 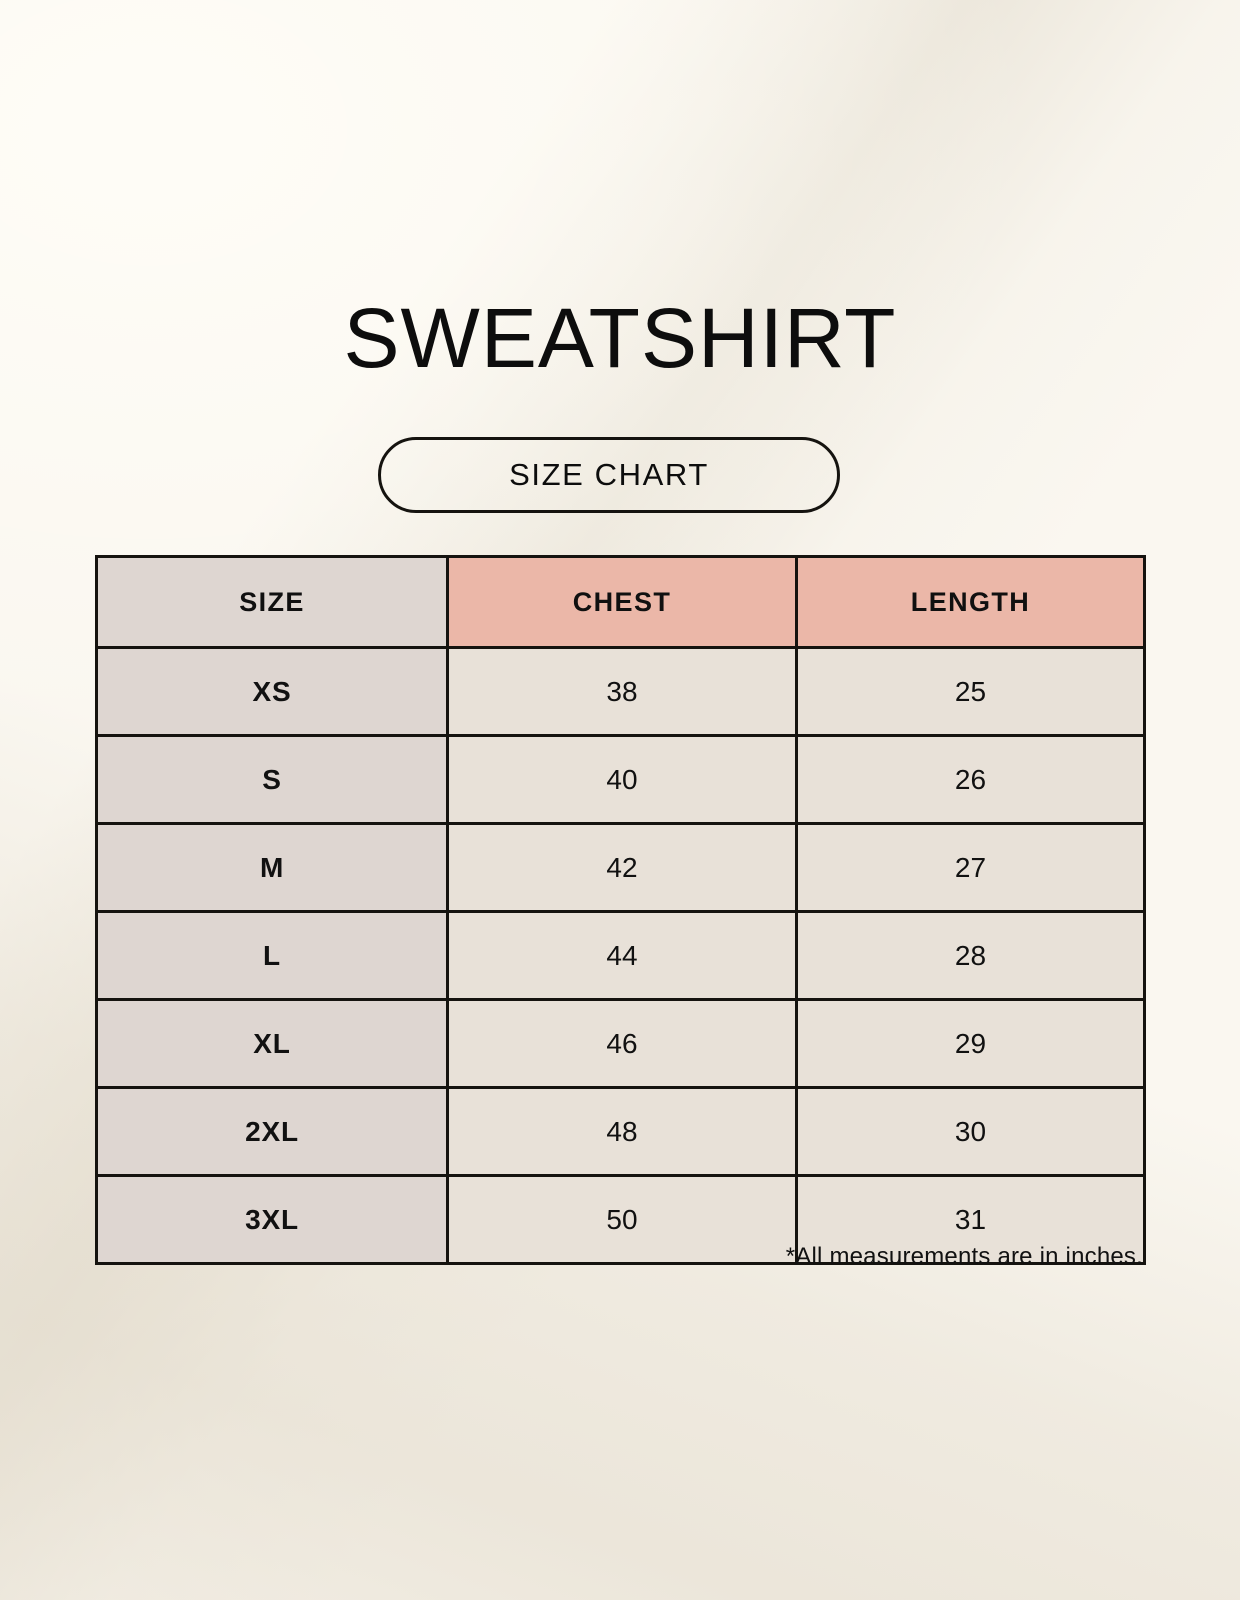 I want to click on cell-chest: 46, so click(x=622, y=1043).